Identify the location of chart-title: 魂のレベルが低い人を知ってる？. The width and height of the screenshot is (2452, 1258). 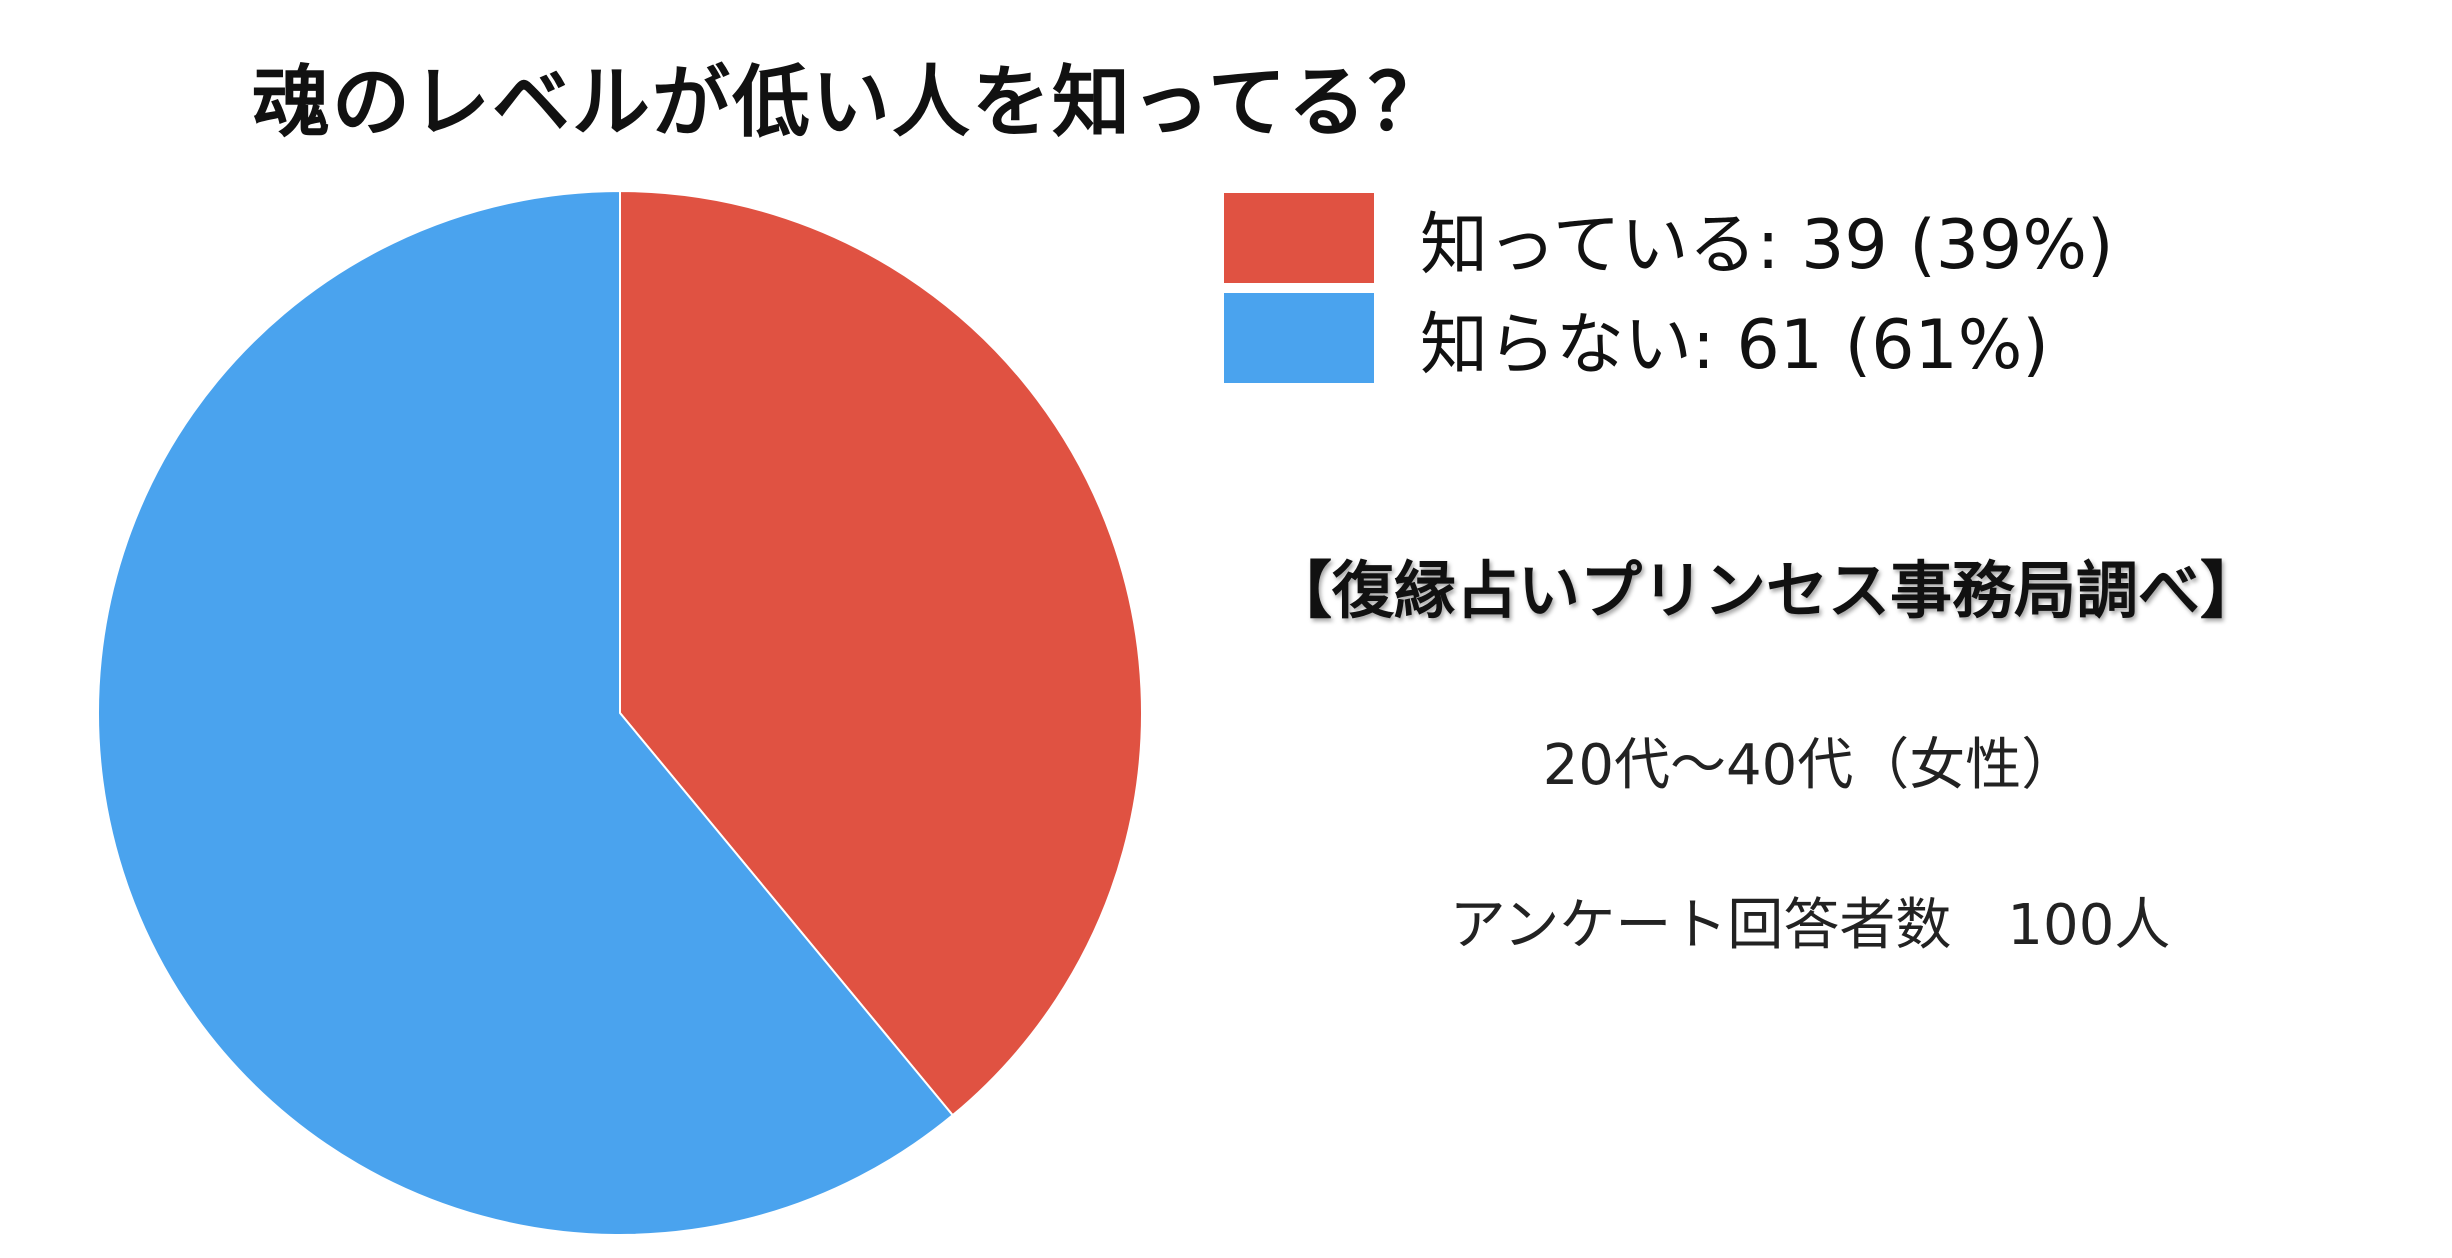
(850, 103).